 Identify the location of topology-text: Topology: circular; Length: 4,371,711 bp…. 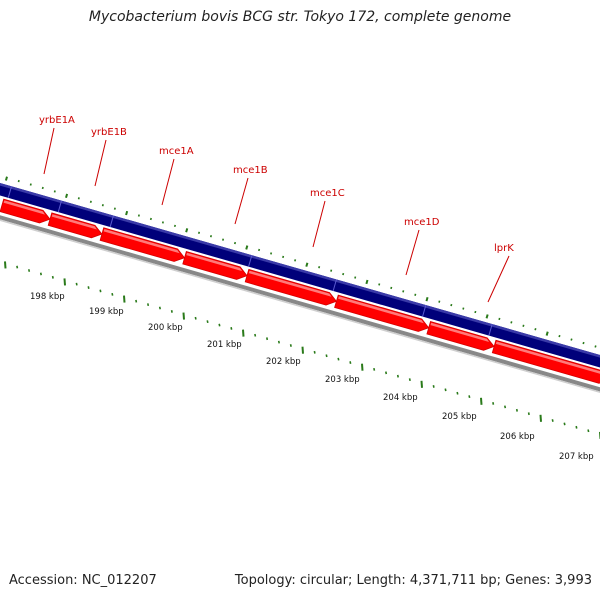
(413, 580).